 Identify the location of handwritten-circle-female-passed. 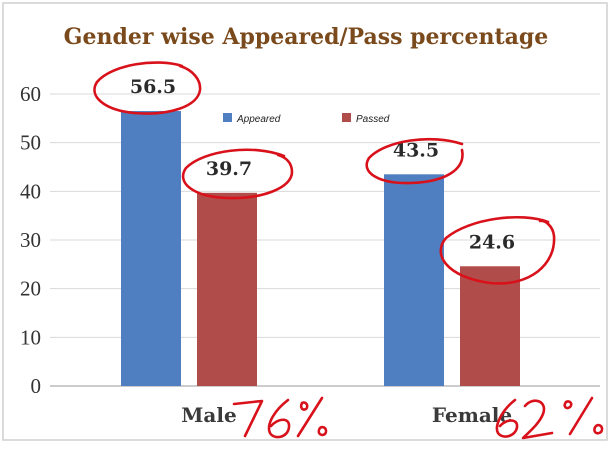
(497, 250).